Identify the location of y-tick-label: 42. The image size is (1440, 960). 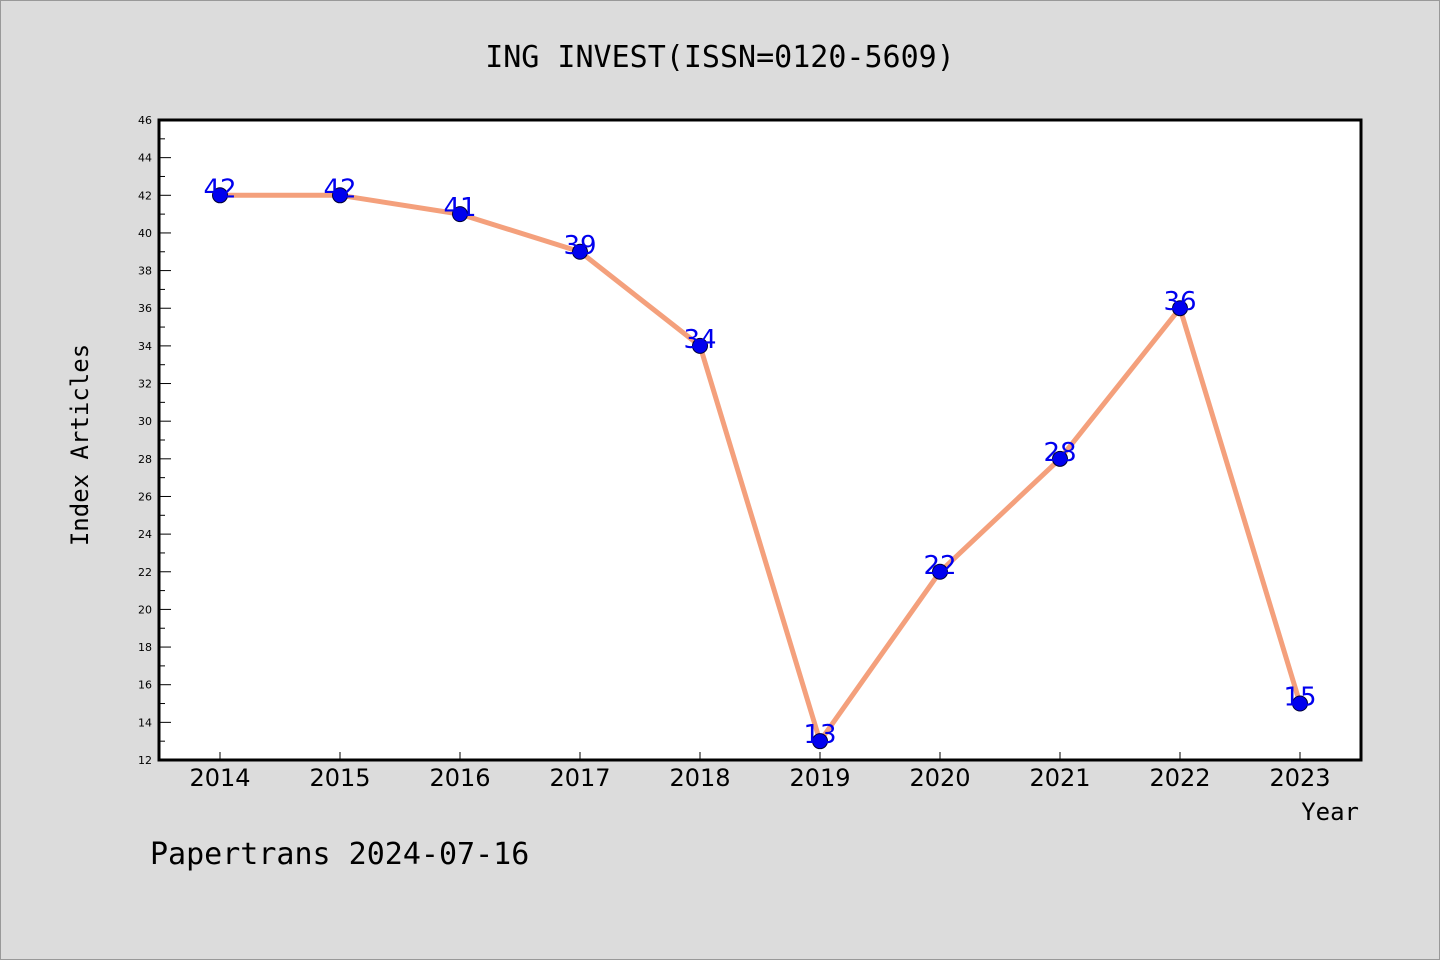
(145, 195).